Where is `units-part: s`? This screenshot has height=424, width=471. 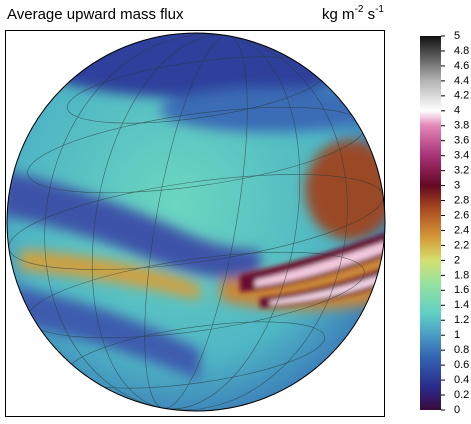 units-part: s is located at coordinates (369, 14).